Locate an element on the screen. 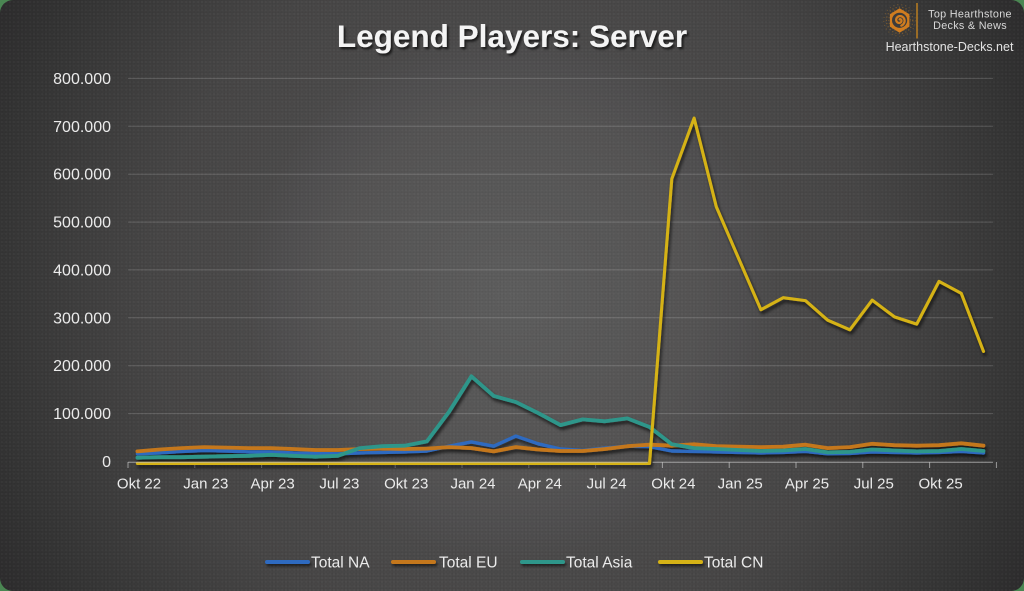 Image resolution: width=1024 pixels, height=591 pixels. svg-text: Okt 23 is located at coordinates (406, 484).